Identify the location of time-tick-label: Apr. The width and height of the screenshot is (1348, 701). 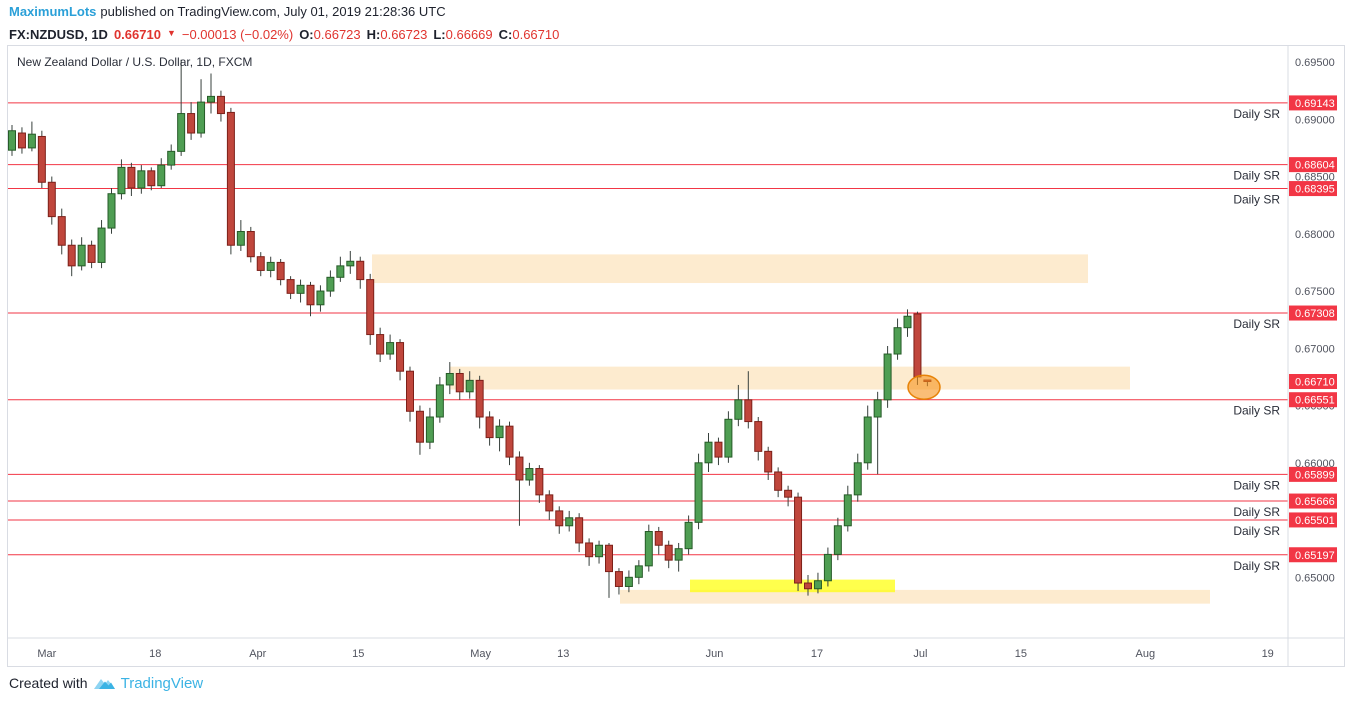
(257, 654).